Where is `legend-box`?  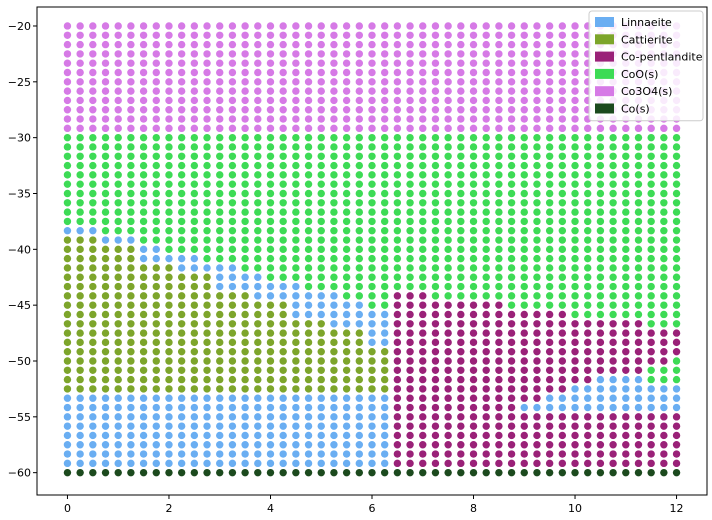 legend-box is located at coordinates (646, 66).